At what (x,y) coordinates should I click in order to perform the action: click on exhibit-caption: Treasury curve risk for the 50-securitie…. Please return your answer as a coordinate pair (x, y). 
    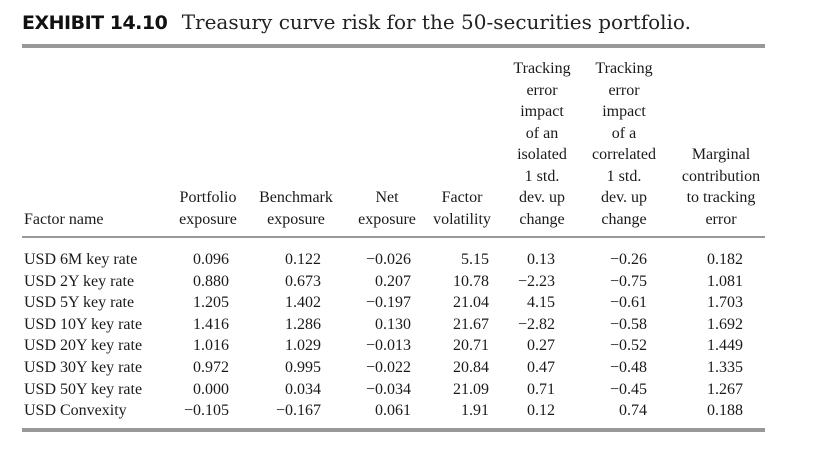
    Looking at the image, I should click on (436, 22).